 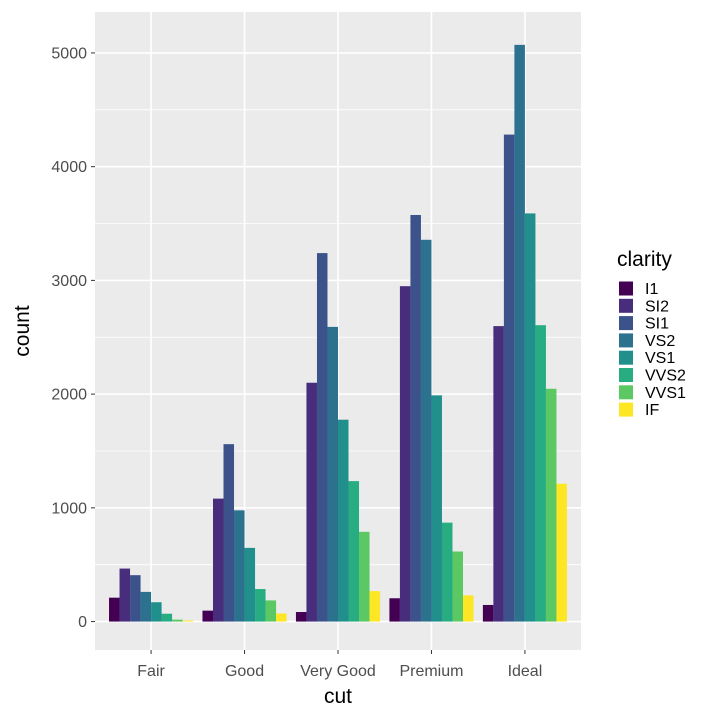 I want to click on x-axis: Fair Good Very Good Premium Ideal, so click(x=339, y=665).